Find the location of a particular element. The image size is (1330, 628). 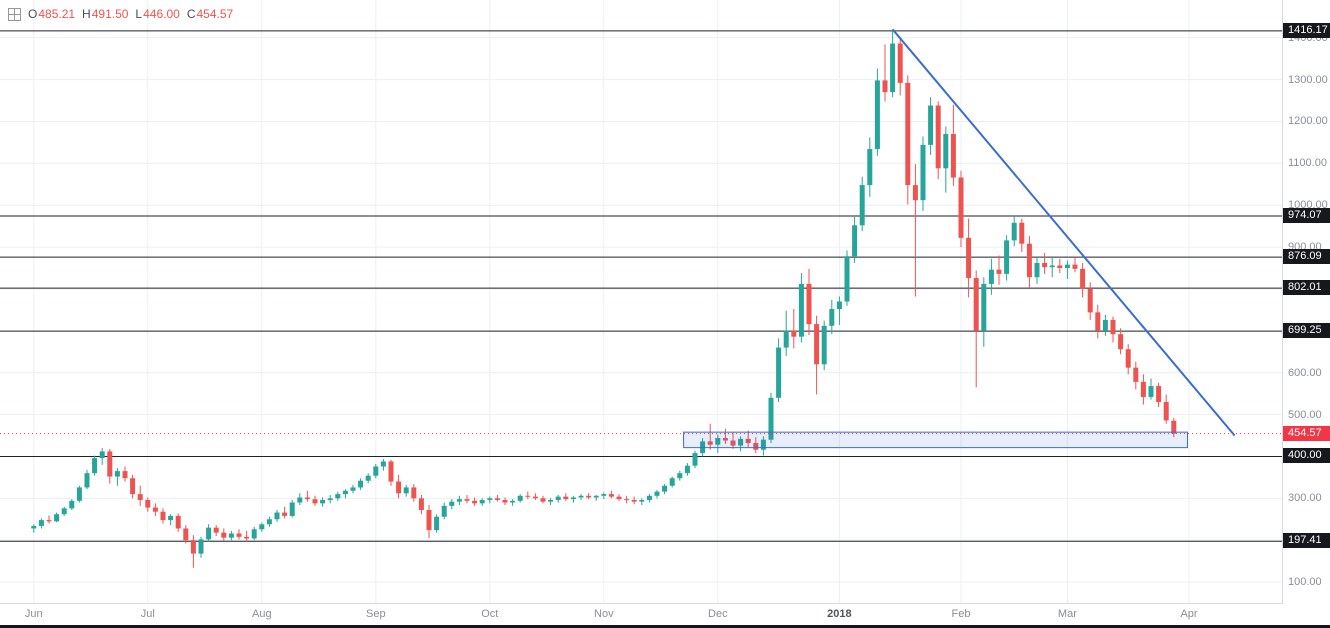

time-axis-label: Jul is located at coordinates (147, 614).